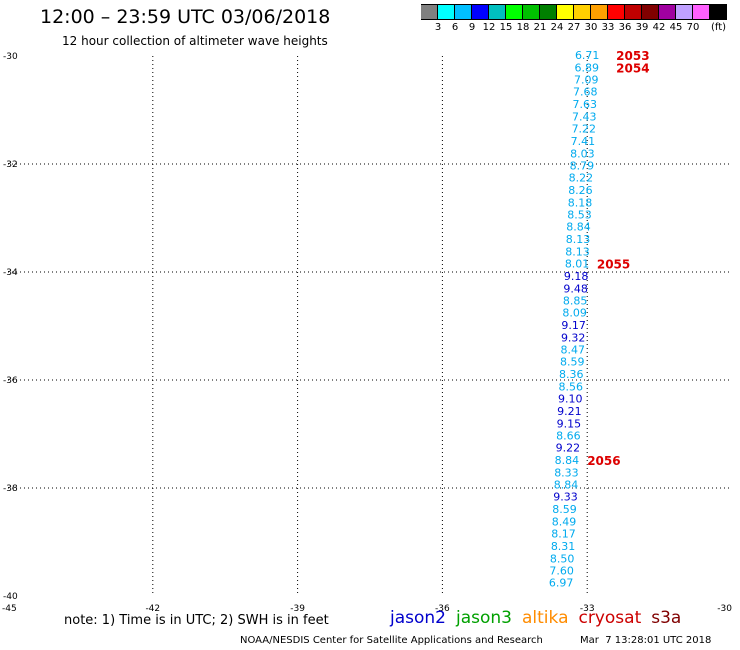 This screenshot has width=740, height=650. What do you see at coordinates (185, 17) in the screenshot?
I see `chart-title: 12:00 – 23:59 UTC 03/06/2018` at bounding box center [185, 17].